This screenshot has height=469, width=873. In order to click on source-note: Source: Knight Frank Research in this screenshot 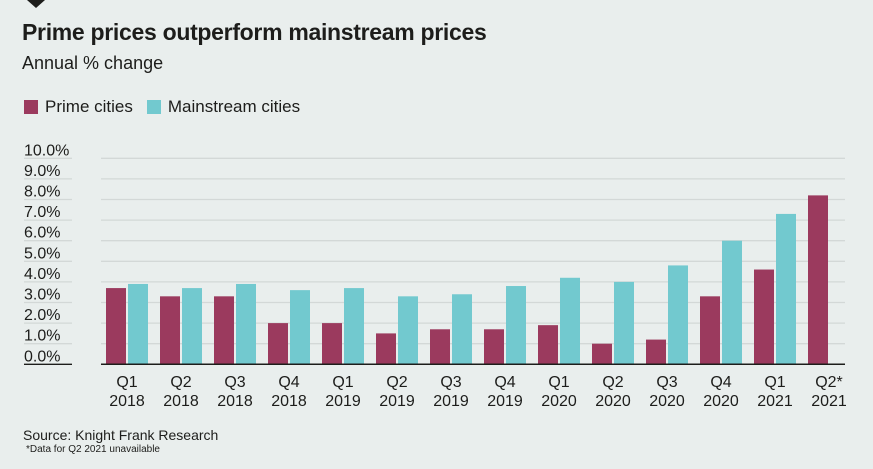, I will do `click(121, 435)`.